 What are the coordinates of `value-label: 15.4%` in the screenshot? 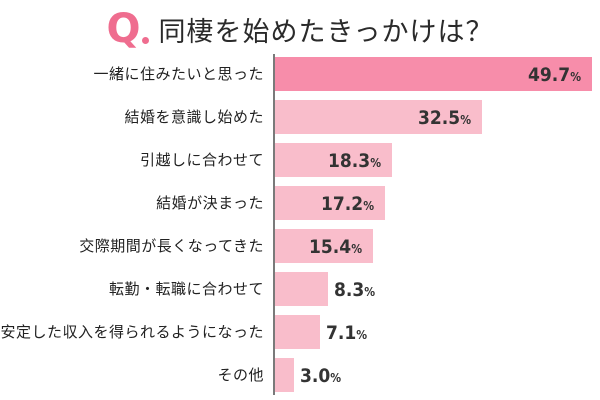 It's located at (336, 247).